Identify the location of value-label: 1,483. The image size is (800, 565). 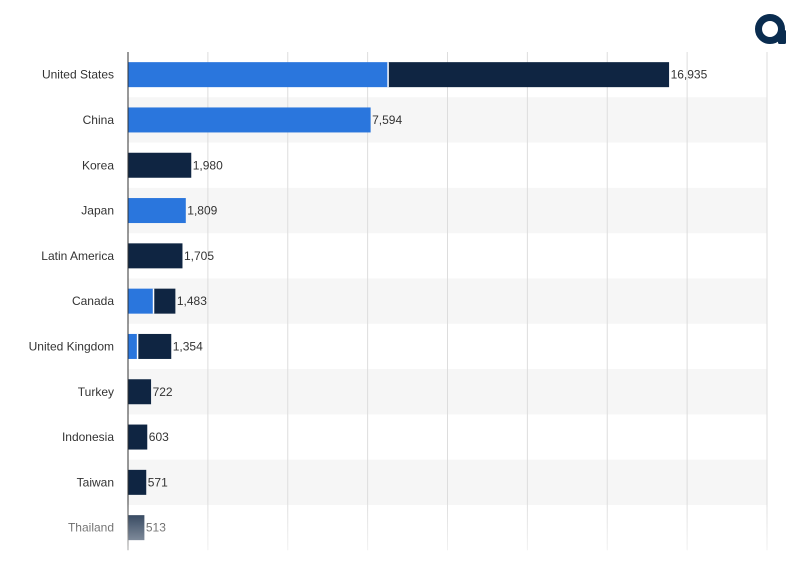
(192, 301).